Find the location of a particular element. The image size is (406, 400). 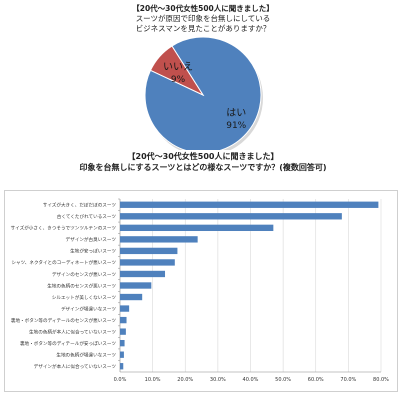

y-category-label: シルエットが美しくないスーツ is located at coordinates (84, 297).